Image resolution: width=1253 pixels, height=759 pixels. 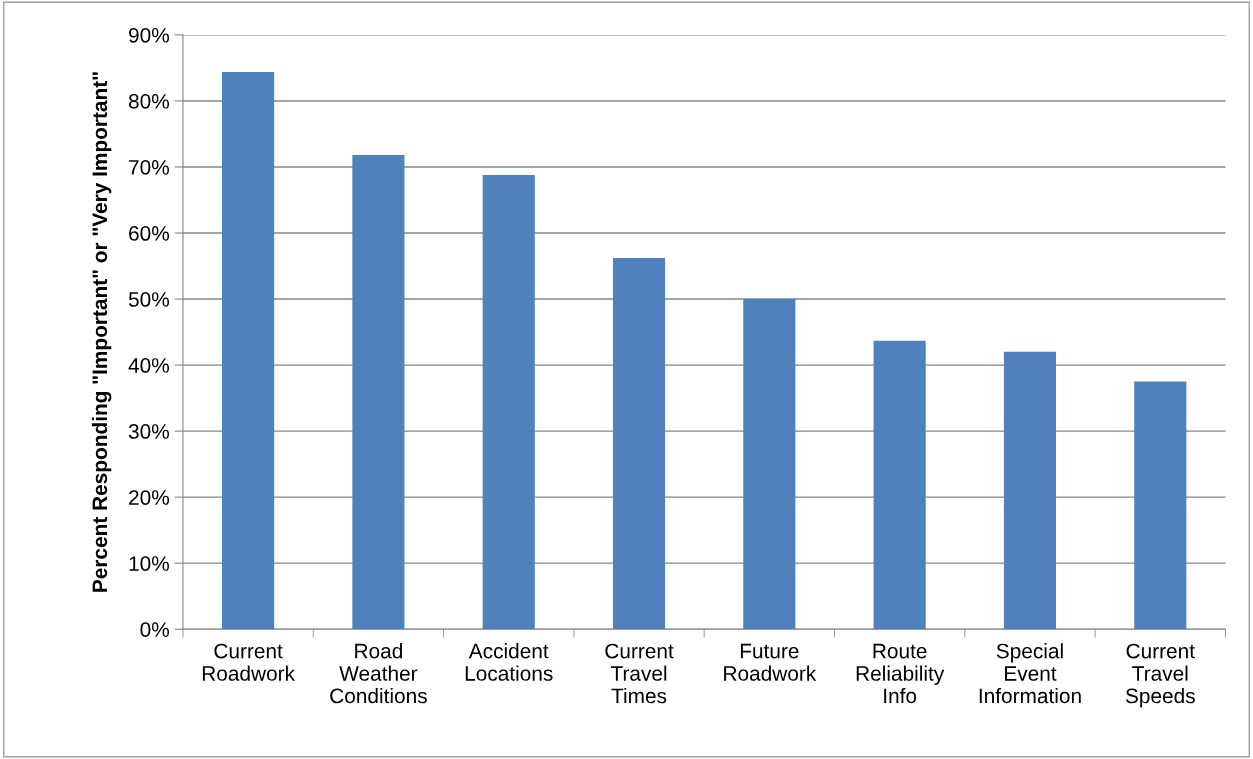 What do you see at coordinates (249, 662) in the screenshot?
I see `x-tick-label: Current Roadwork` at bounding box center [249, 662].